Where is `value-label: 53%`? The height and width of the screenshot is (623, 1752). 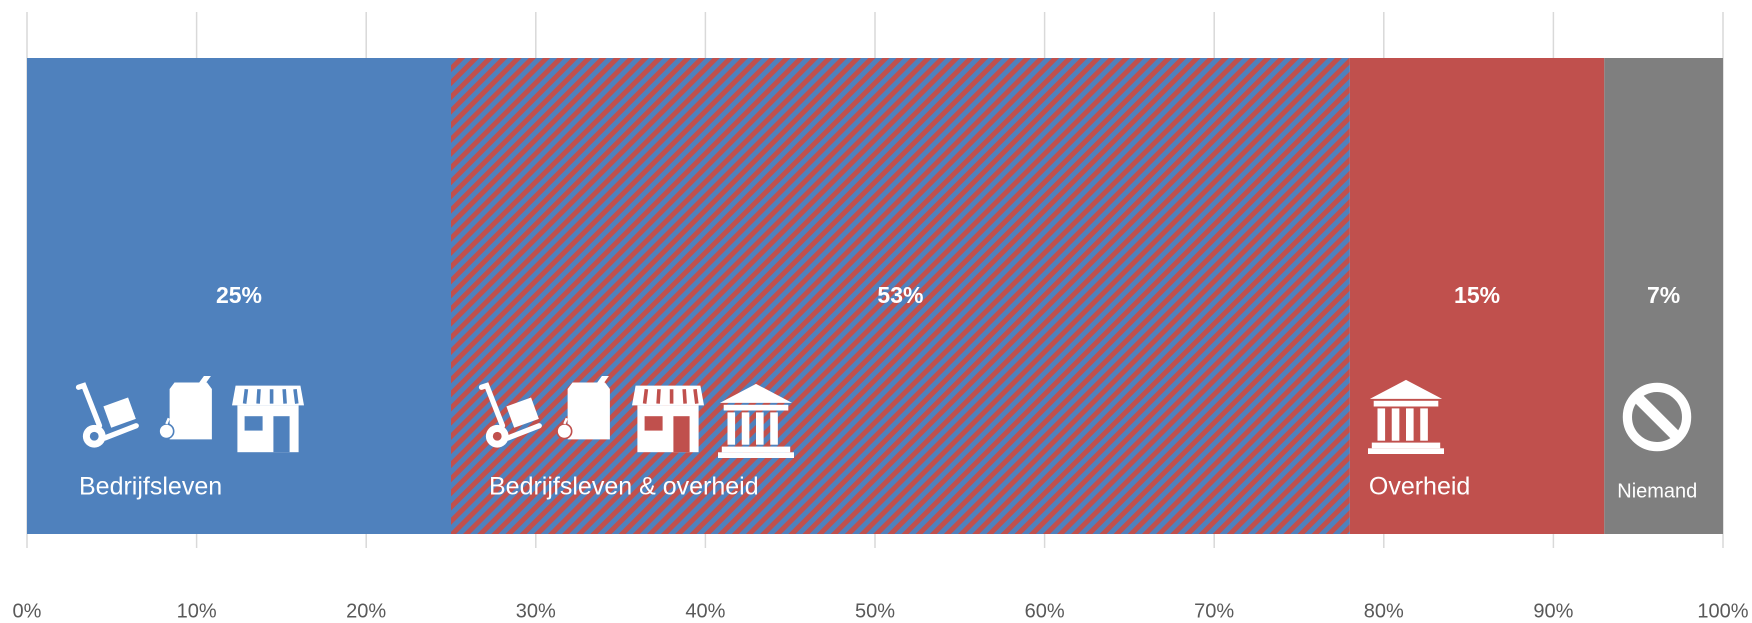
value-label: 53% is located at coordinates (900, 295).